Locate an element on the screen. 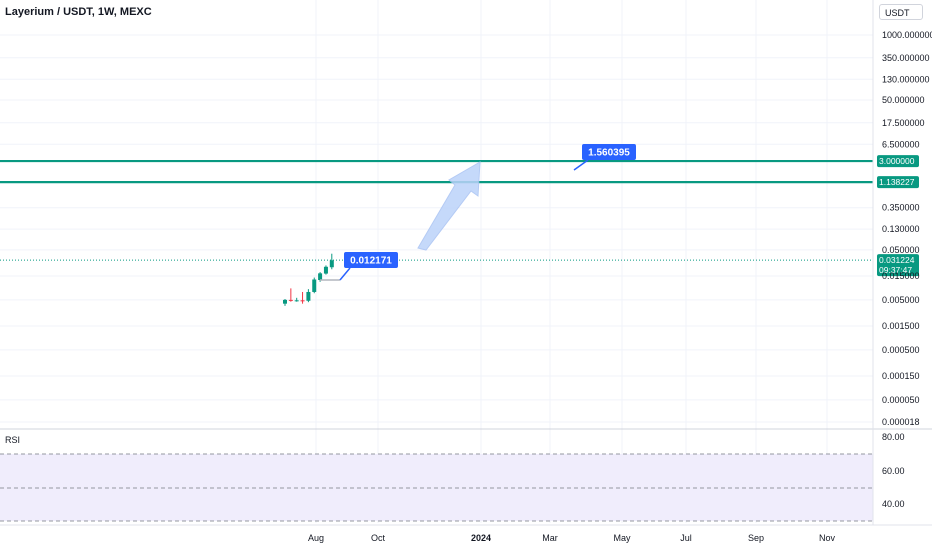 The image size is (932, 550). chart-title: Layerium / USDT, 1W, MEXC is located at coordinates (78, 12).